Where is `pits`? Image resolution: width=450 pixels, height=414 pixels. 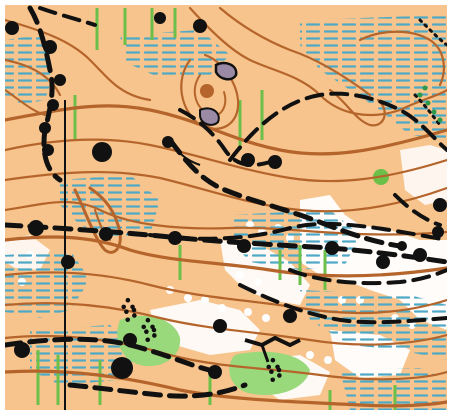 pits is located at coordinates (169, 148).